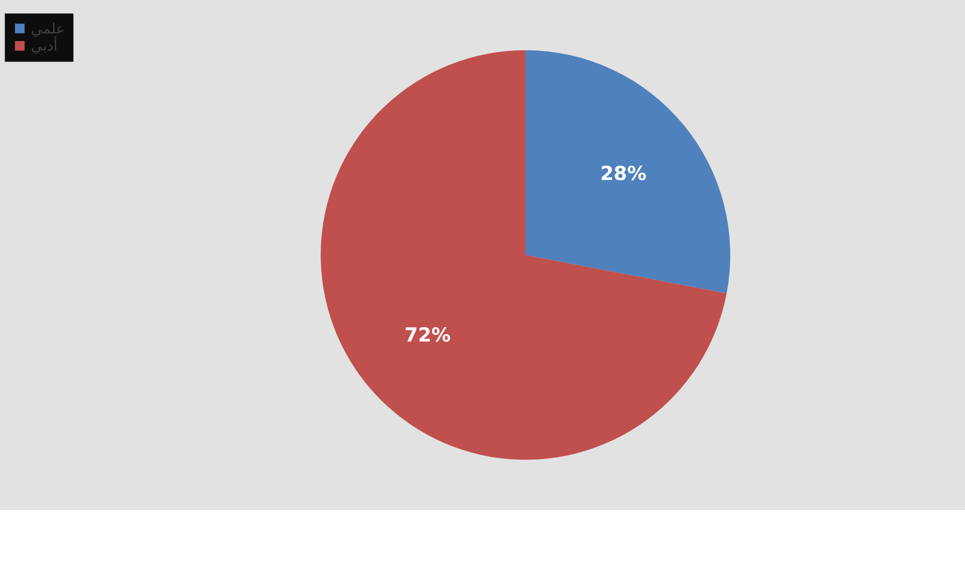  Describe the element at coordinates (427, 335) in the screenshot. I see `data-label: 72%` at that location.